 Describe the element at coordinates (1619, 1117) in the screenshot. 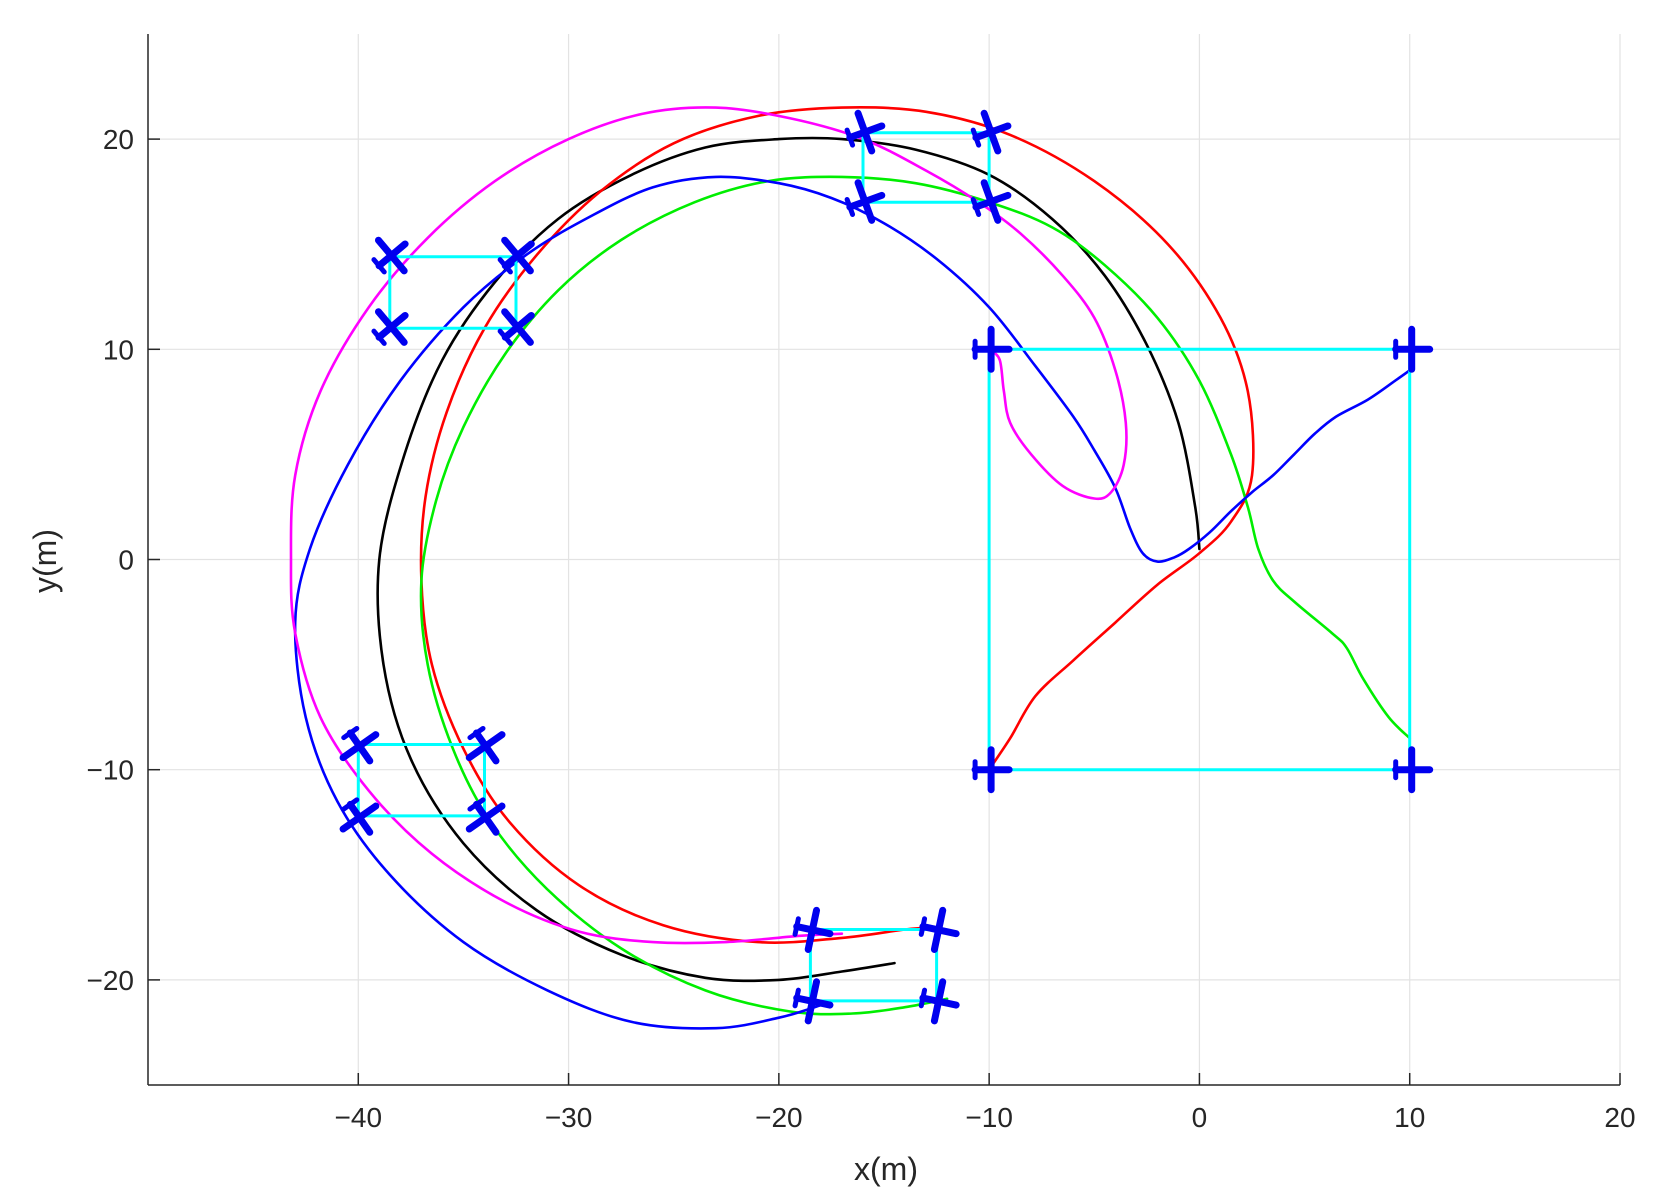

I see `x-tick-label: 20` at that location.